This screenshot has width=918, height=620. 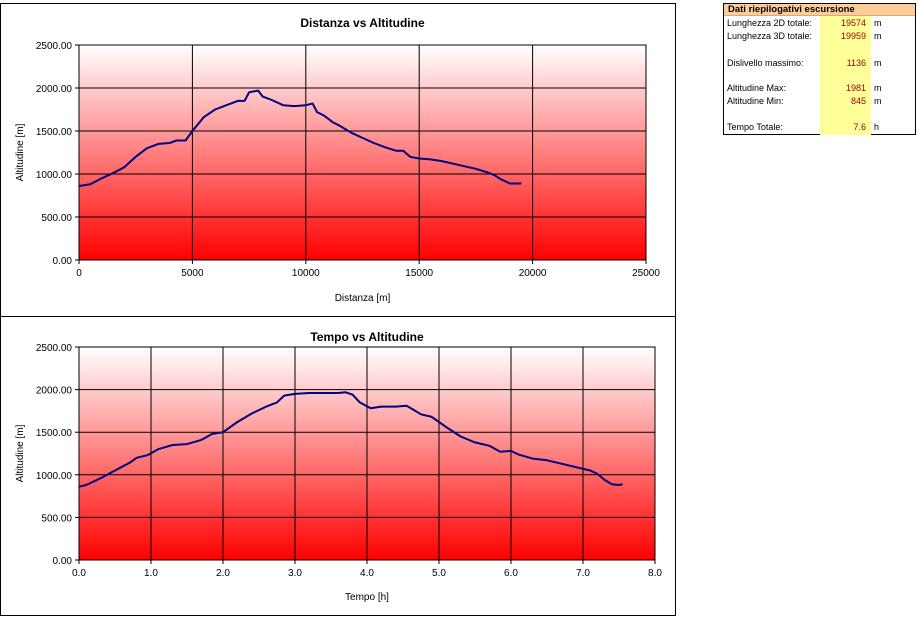 I want to click on chart-title: Distanza vs Altitudine, so click(x=362, y=23).